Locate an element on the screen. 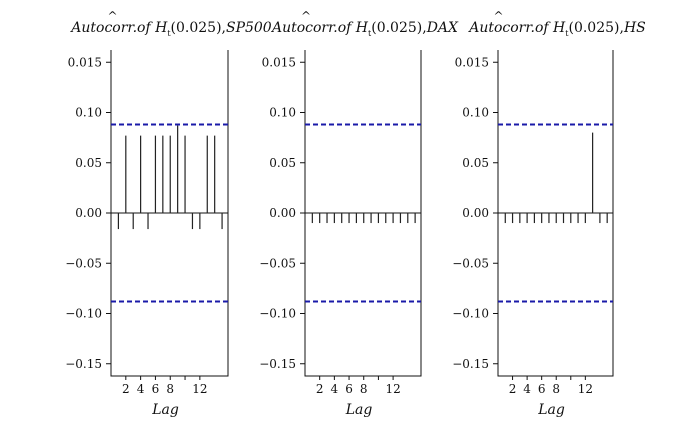 This screenshot has height=425, width=700. title-series: HS is located at coordinates (634, 28).